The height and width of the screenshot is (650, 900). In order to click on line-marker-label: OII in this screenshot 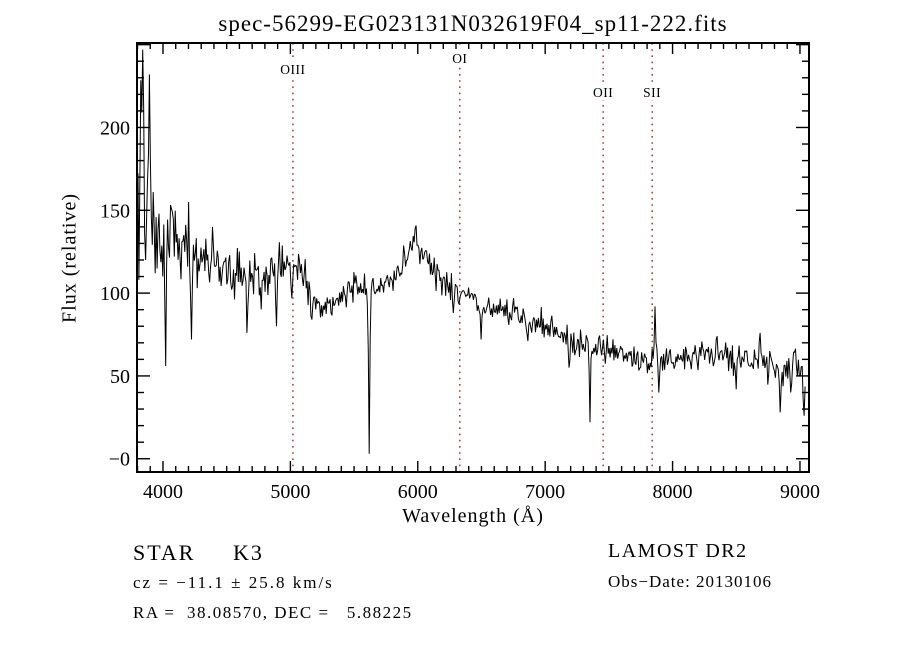, I will do `click(603, 92)`.